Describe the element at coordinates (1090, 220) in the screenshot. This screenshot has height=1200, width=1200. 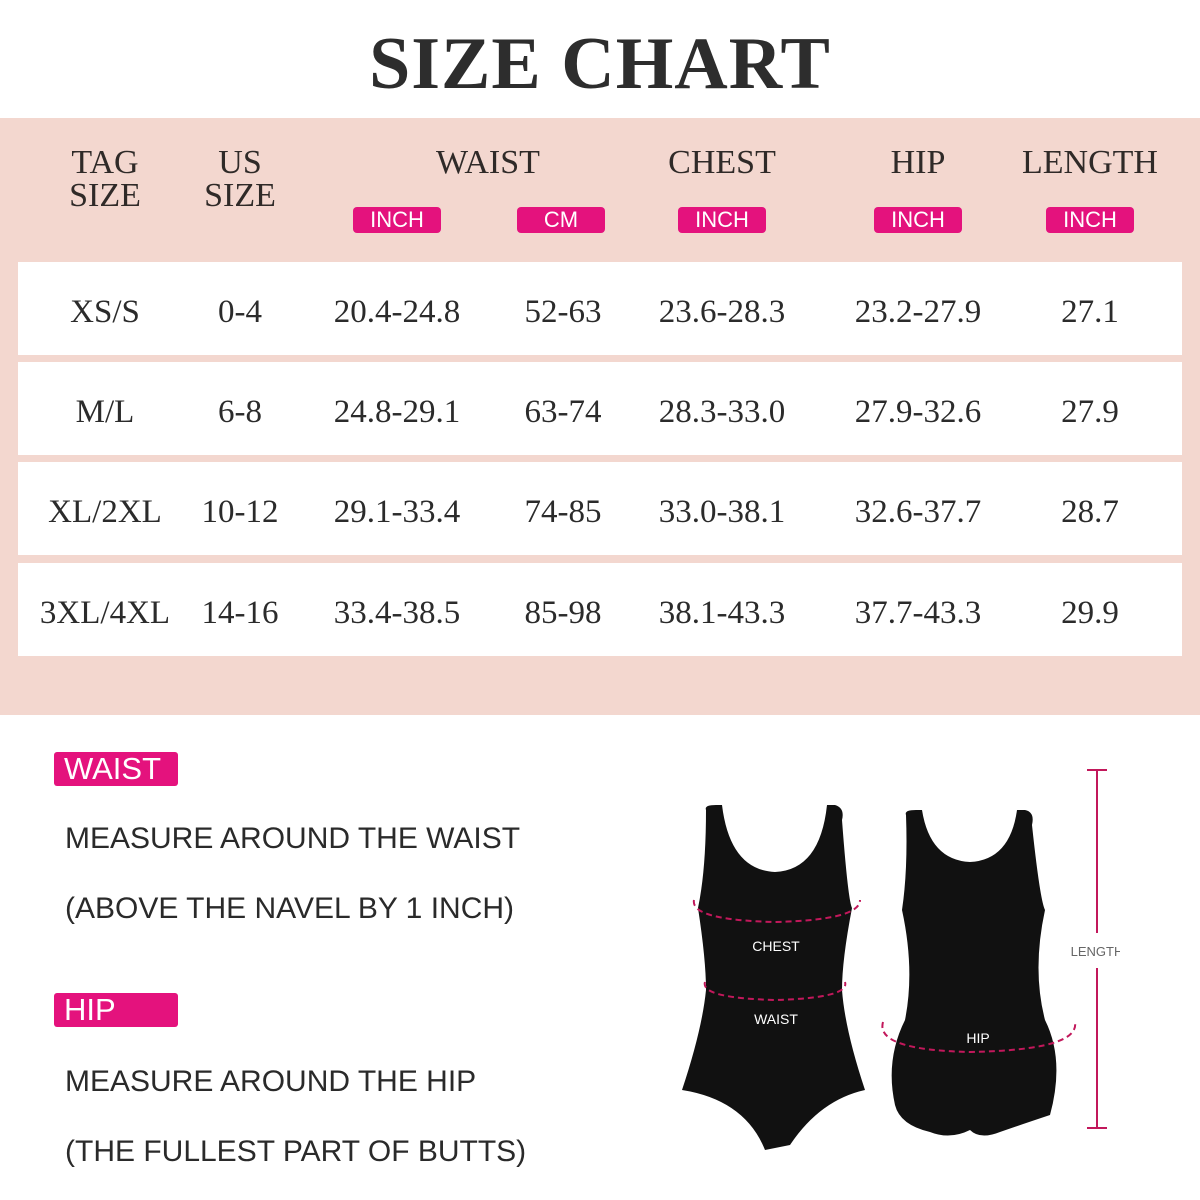
I see `unit-badge-length-inch: INCH` at that location.